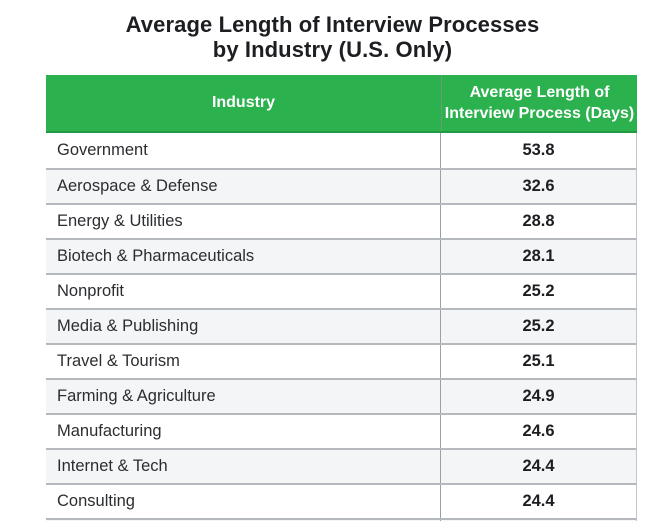  I want to click on table-row: Manufacturing 24.6, so click(341, 430).